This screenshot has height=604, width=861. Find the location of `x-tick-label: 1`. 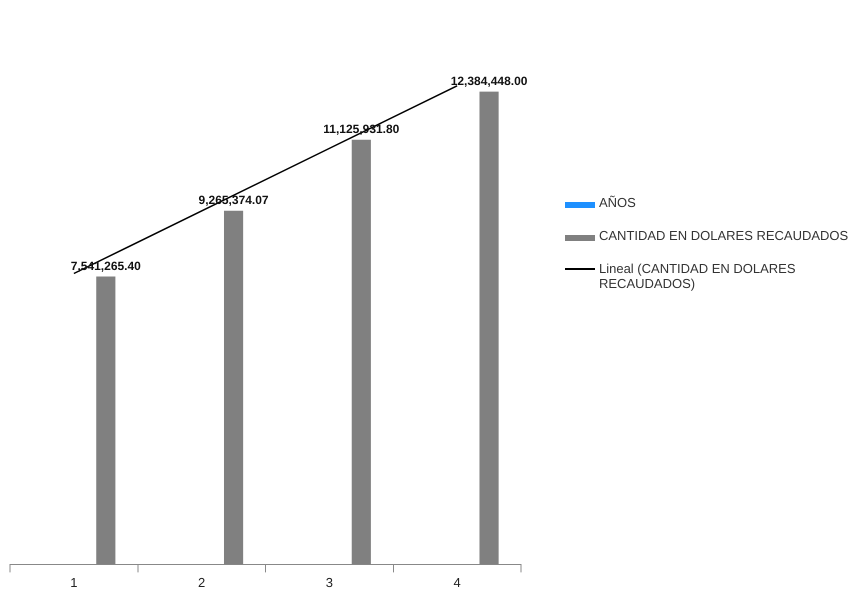

x-tick-label: 1 is located at coordinates (74, 582).